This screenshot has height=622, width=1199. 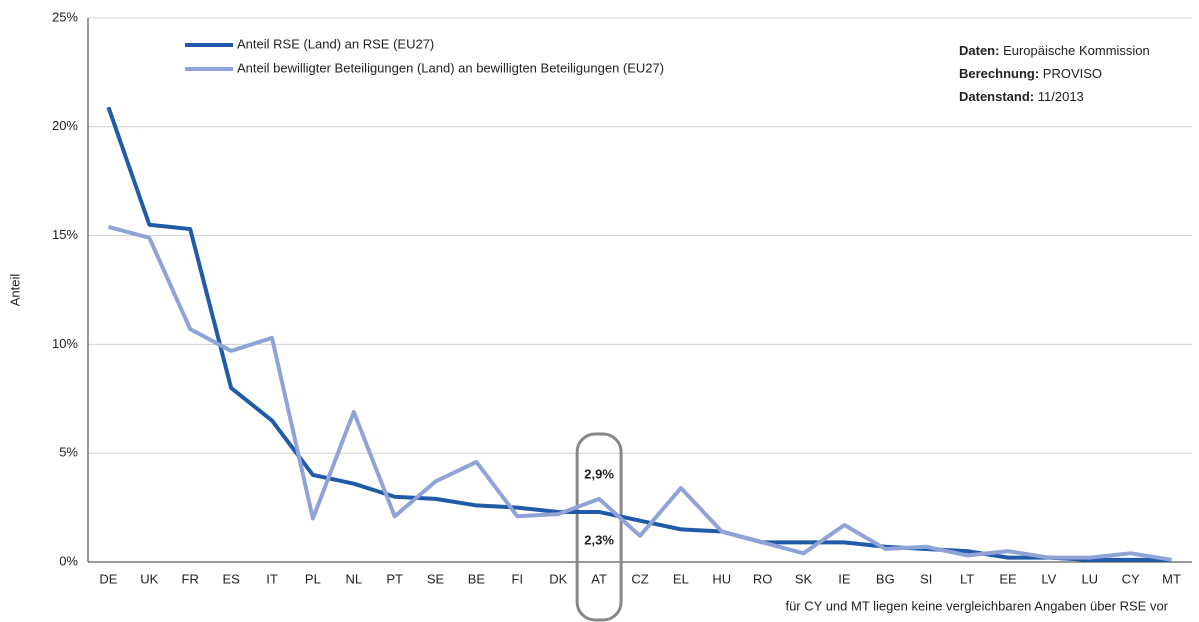 What do you see at coordinates (996, 96) in the screenshot?
I see `info-label: Datenstand:` at bounding box center [996, 96].